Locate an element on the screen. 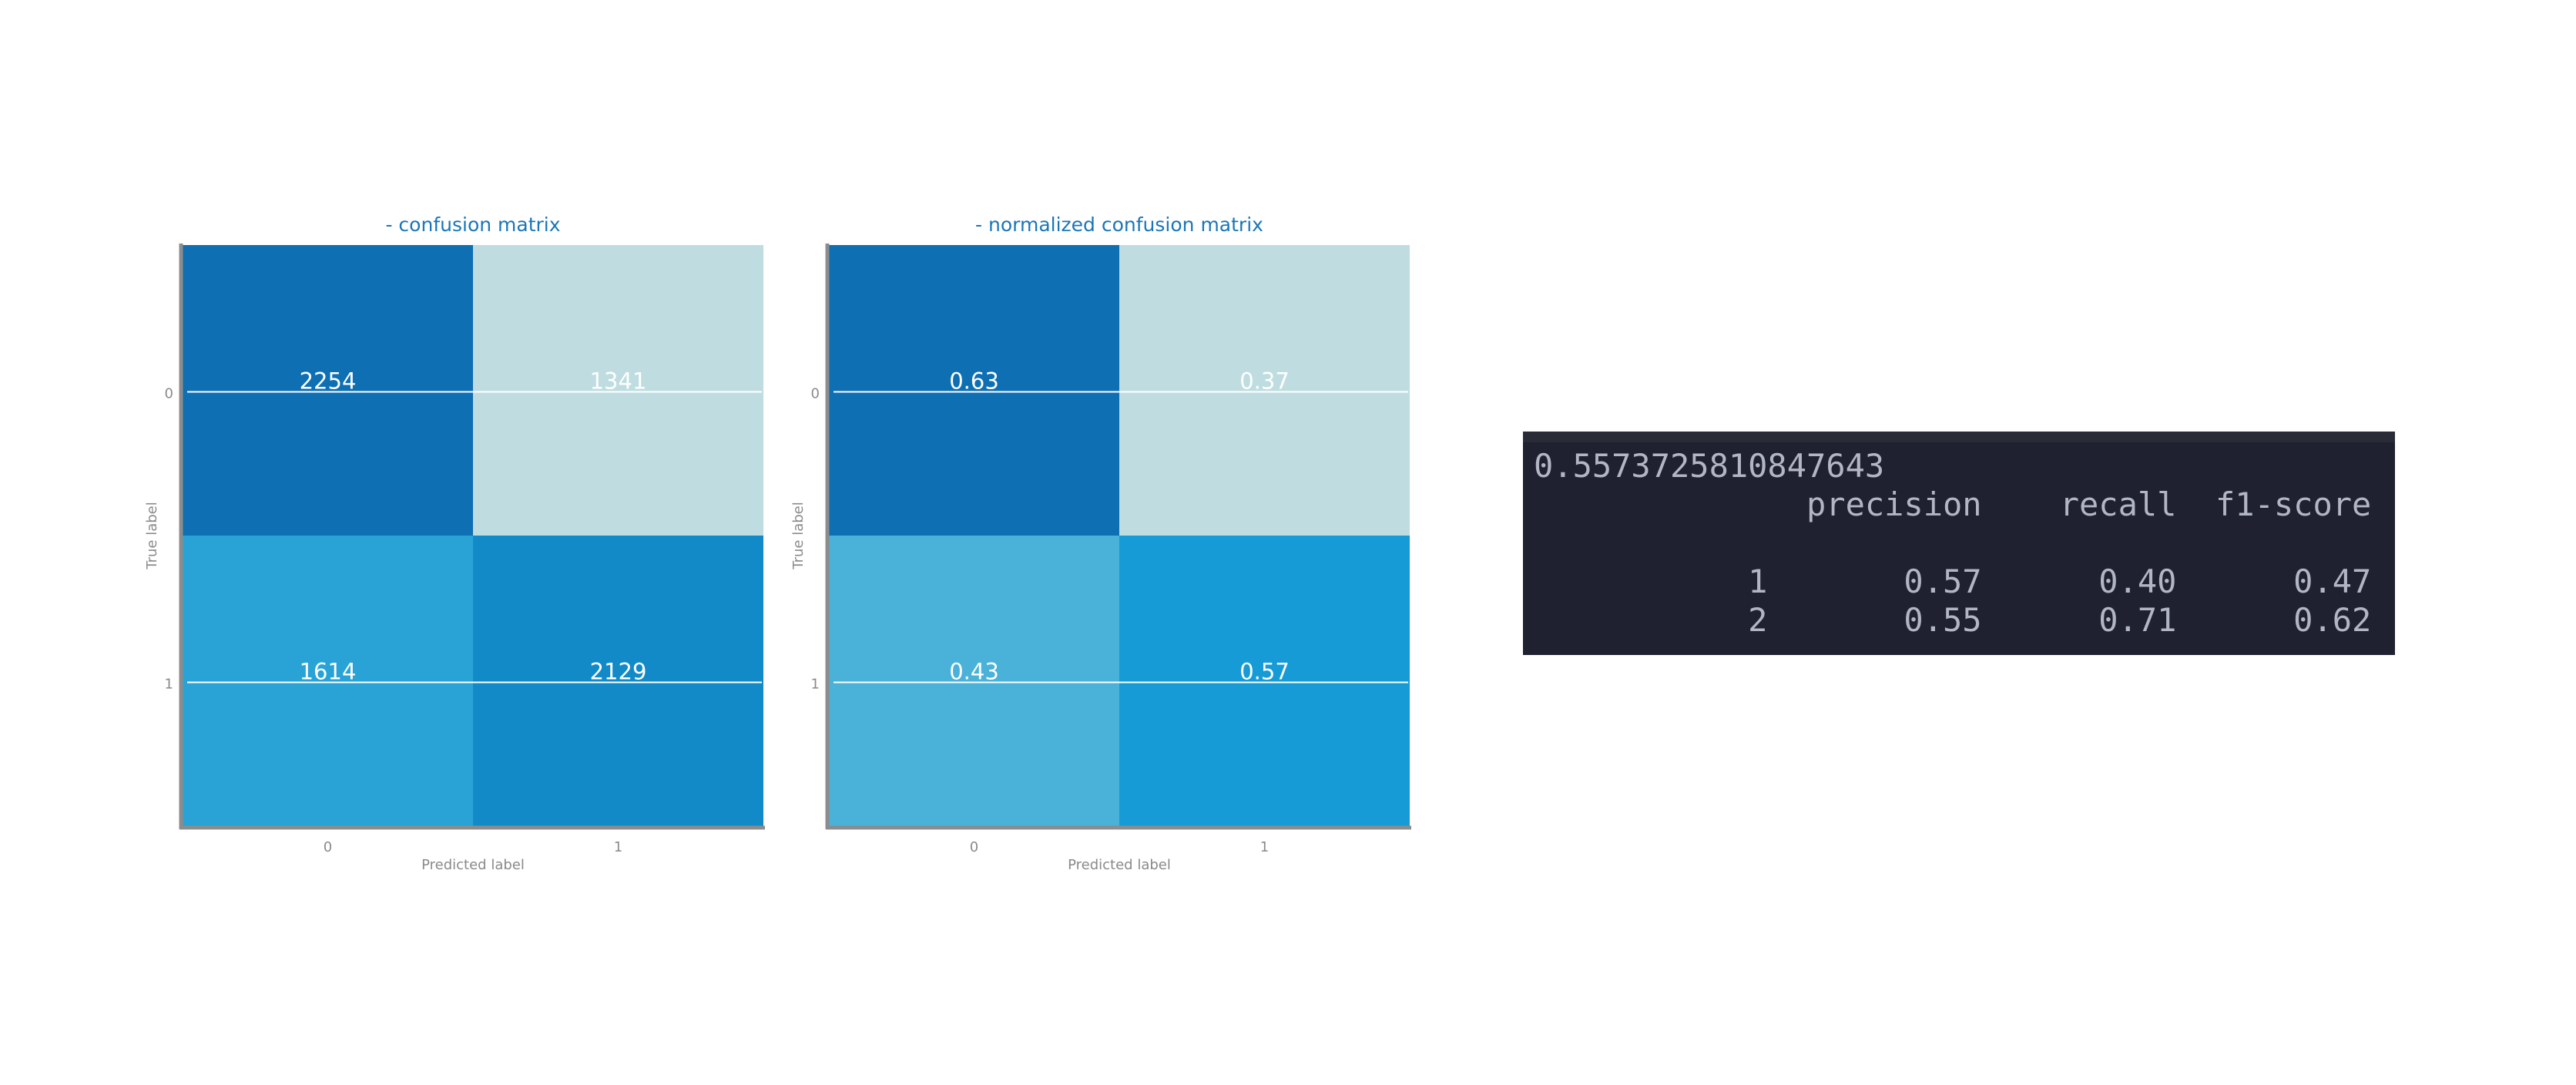  chart-2-cell-label-0-0: 0.63 is located at coordinates (974, 382).